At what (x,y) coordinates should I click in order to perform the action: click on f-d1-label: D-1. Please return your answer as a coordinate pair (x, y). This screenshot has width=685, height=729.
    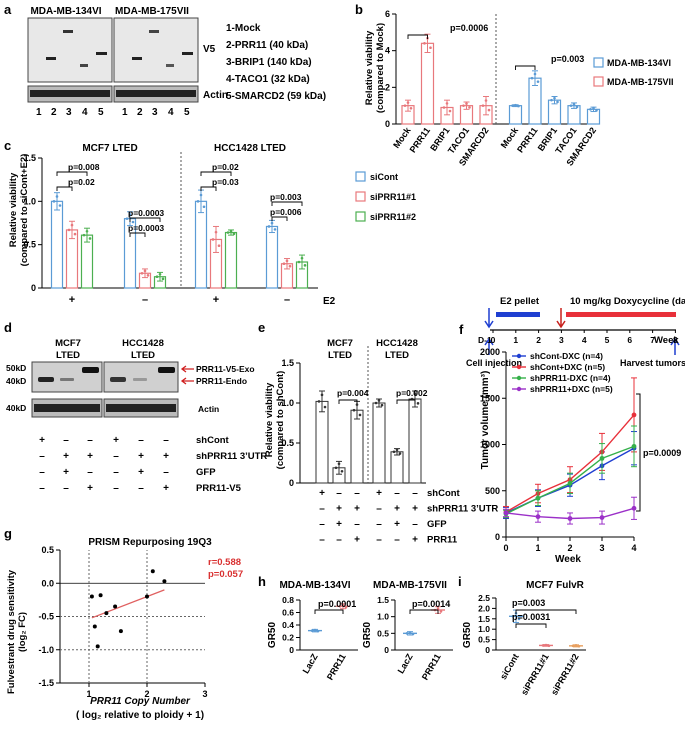
    Looking at the image, I should click on (485, 340).